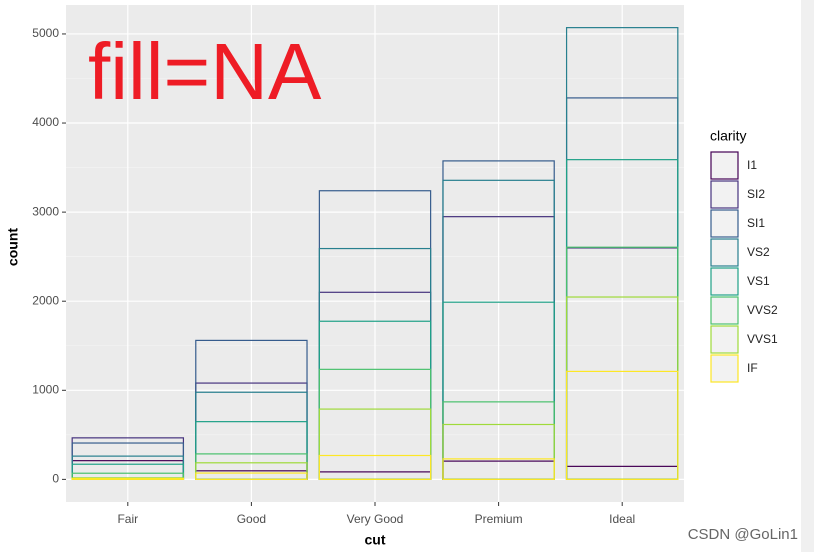 The height and width of the screenshot is (557, 814). Describe the element at coordinates (752, 368) in the screenshot. I see `legend-label: IF` at that location.